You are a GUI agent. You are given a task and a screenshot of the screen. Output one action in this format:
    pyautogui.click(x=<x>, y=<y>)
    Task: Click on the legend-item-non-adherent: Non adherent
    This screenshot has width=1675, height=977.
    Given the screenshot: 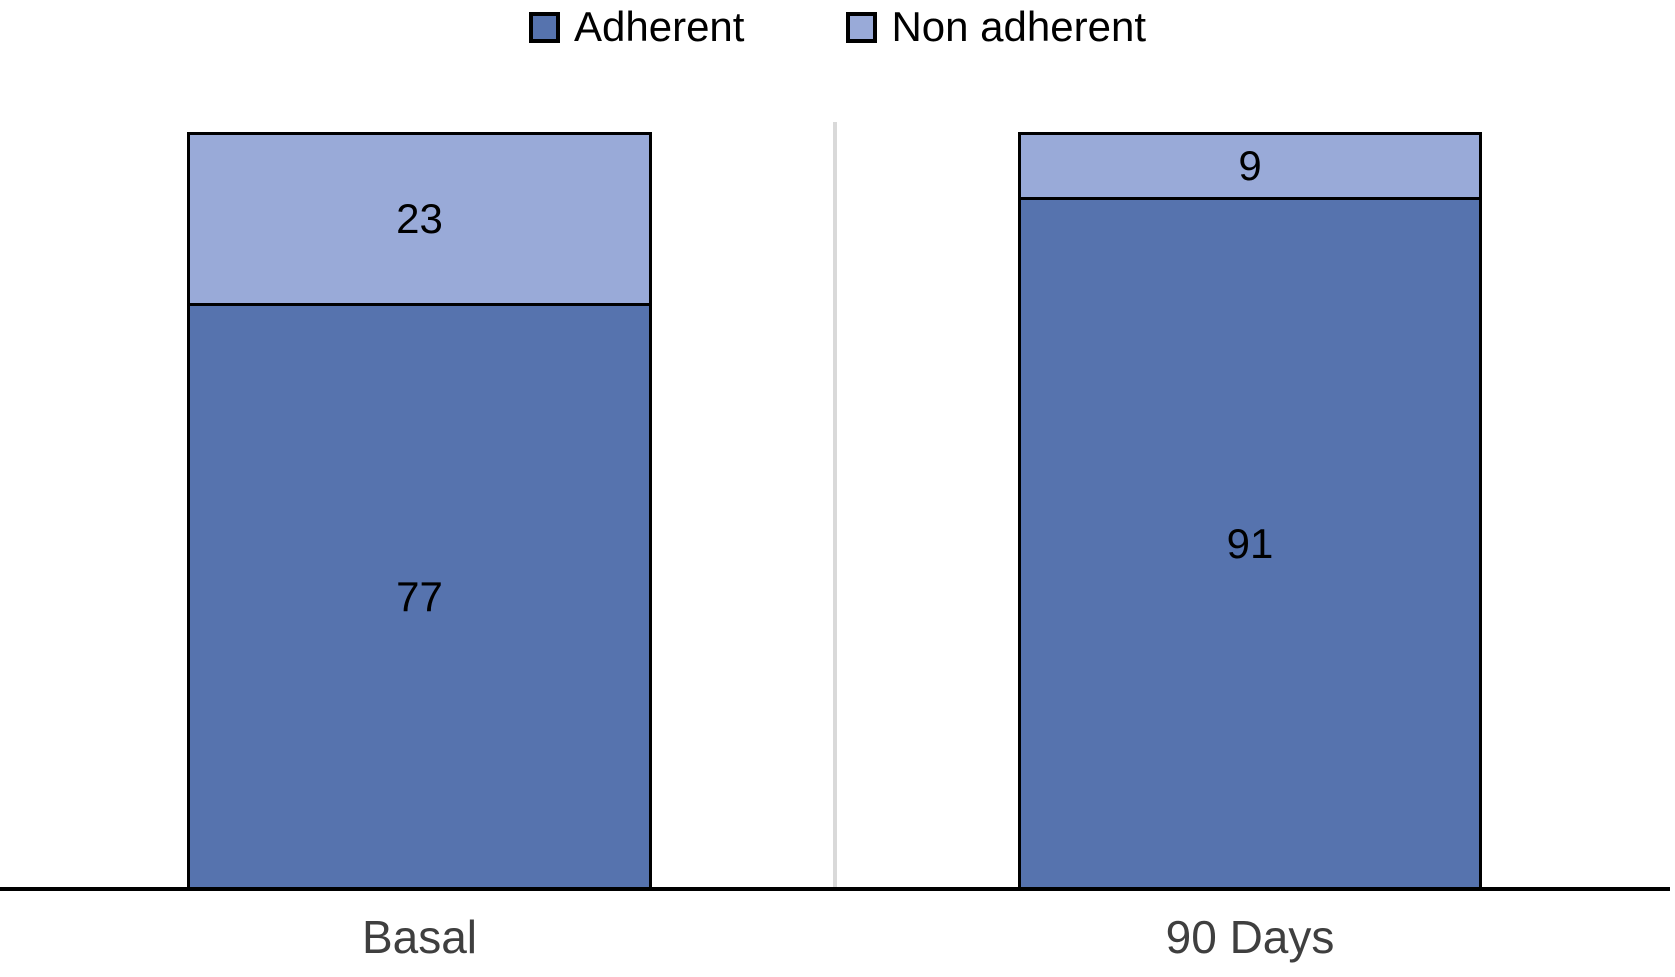 What is the action you would take?
    pyautogui.click(x=996, y=26)
    